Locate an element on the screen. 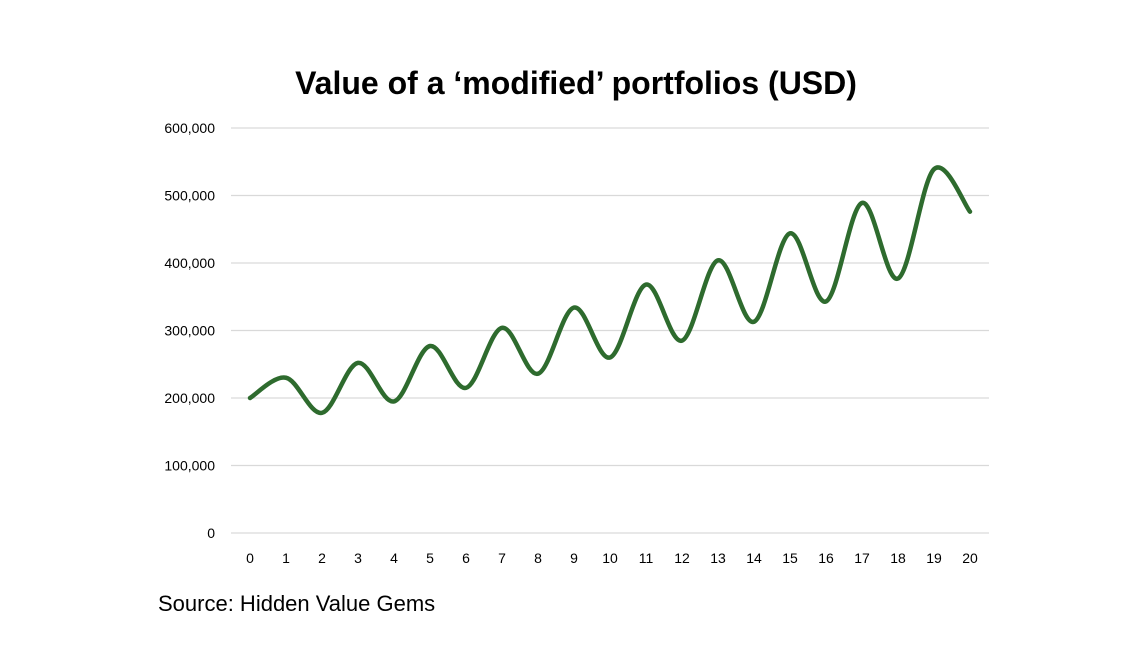  x-tick-label: 17 is located at coordinates (862, 558).